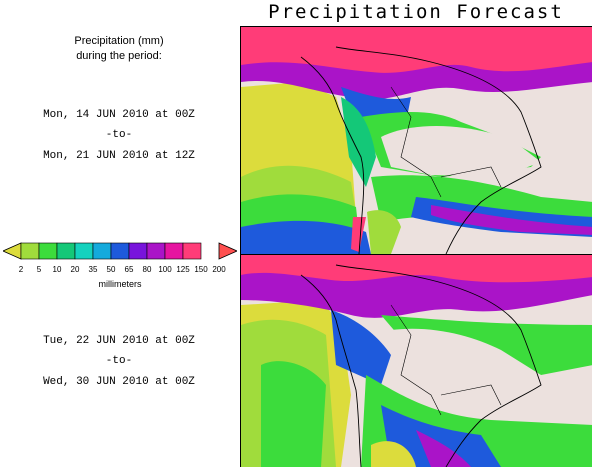  Describe the element at coordinates (119, 41) in the screenshot. I see `header-line1: Precipitation (mm)` at that location.